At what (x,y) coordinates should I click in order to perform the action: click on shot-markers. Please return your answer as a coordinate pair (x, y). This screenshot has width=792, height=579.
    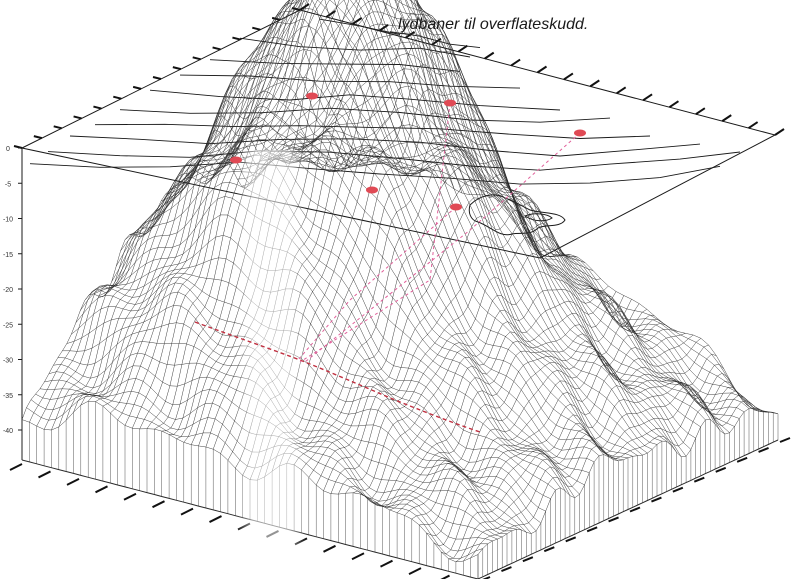
    Looking at the image, I should click on (408, 151).